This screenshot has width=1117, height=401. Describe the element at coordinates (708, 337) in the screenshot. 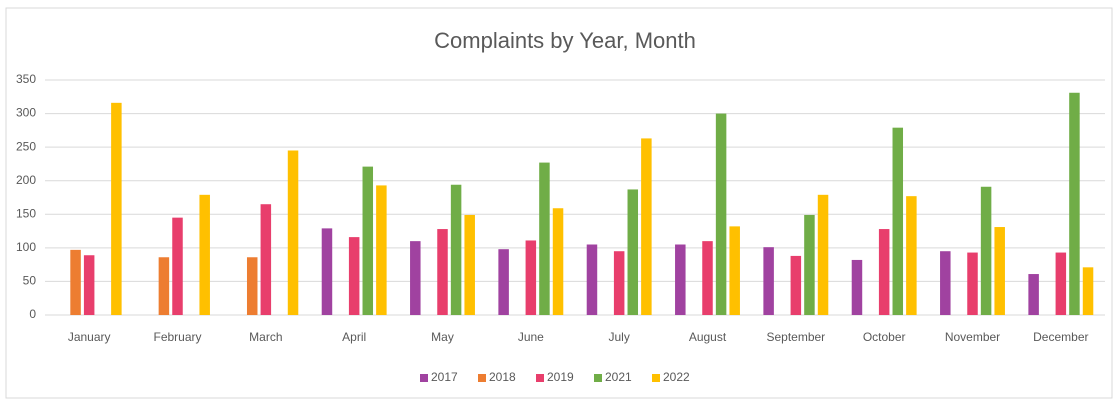

I see `x-tick-label: August` at that location.